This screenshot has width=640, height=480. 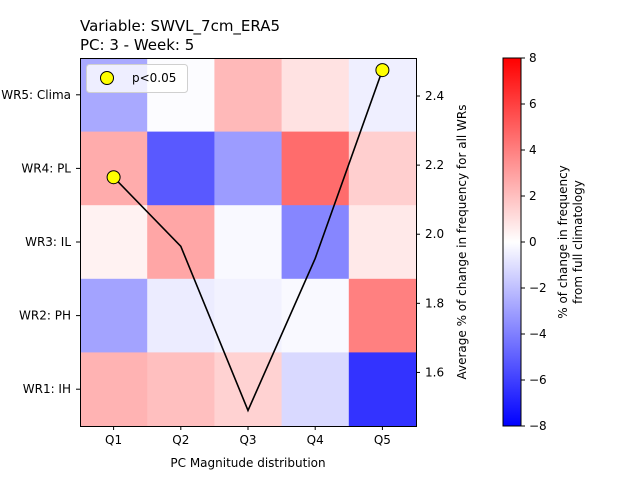 I want to click on y-axis-right: 1.6 1.8 2.0 2.2 2.4, so click(x=430, y=234).